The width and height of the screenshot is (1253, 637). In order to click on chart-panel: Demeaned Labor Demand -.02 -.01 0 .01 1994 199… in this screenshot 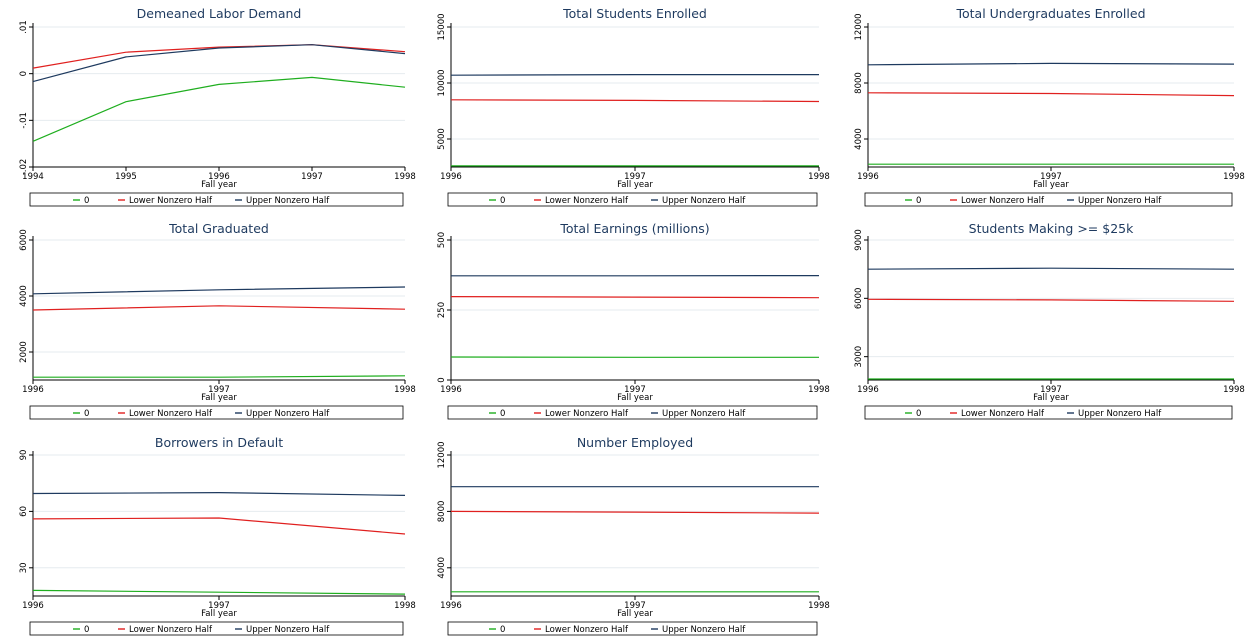, I will do `click(217, 106)`.